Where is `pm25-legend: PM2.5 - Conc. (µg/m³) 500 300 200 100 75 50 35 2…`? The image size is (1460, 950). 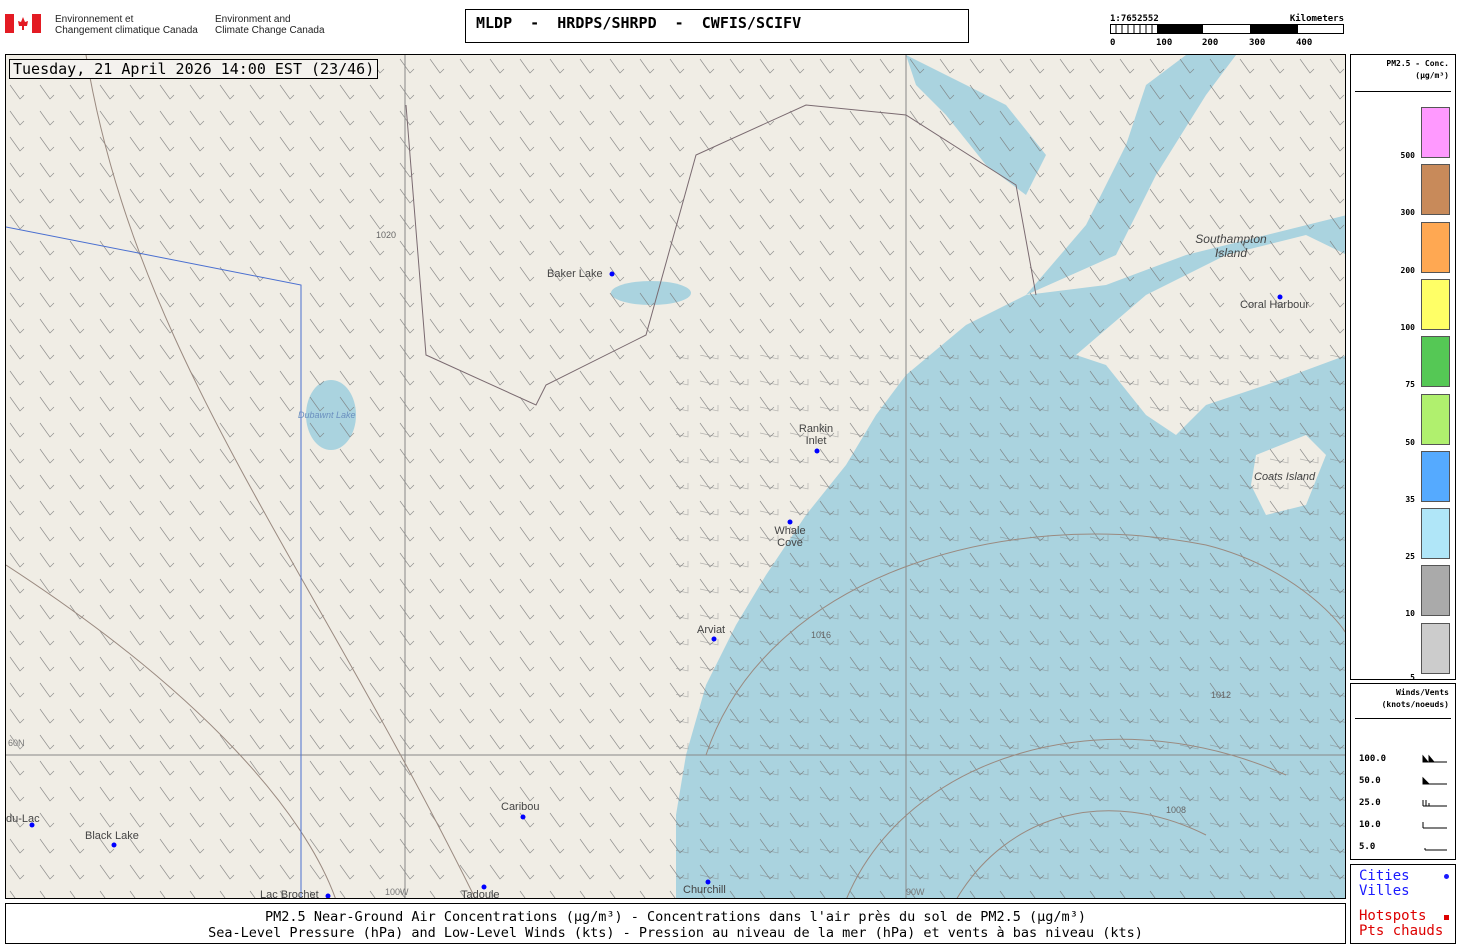 pm25-legend: PM2.5 - Conc. (µg/m³) 500 300 200 100 75 50 35 2… is located at coordinates (1403, 368).